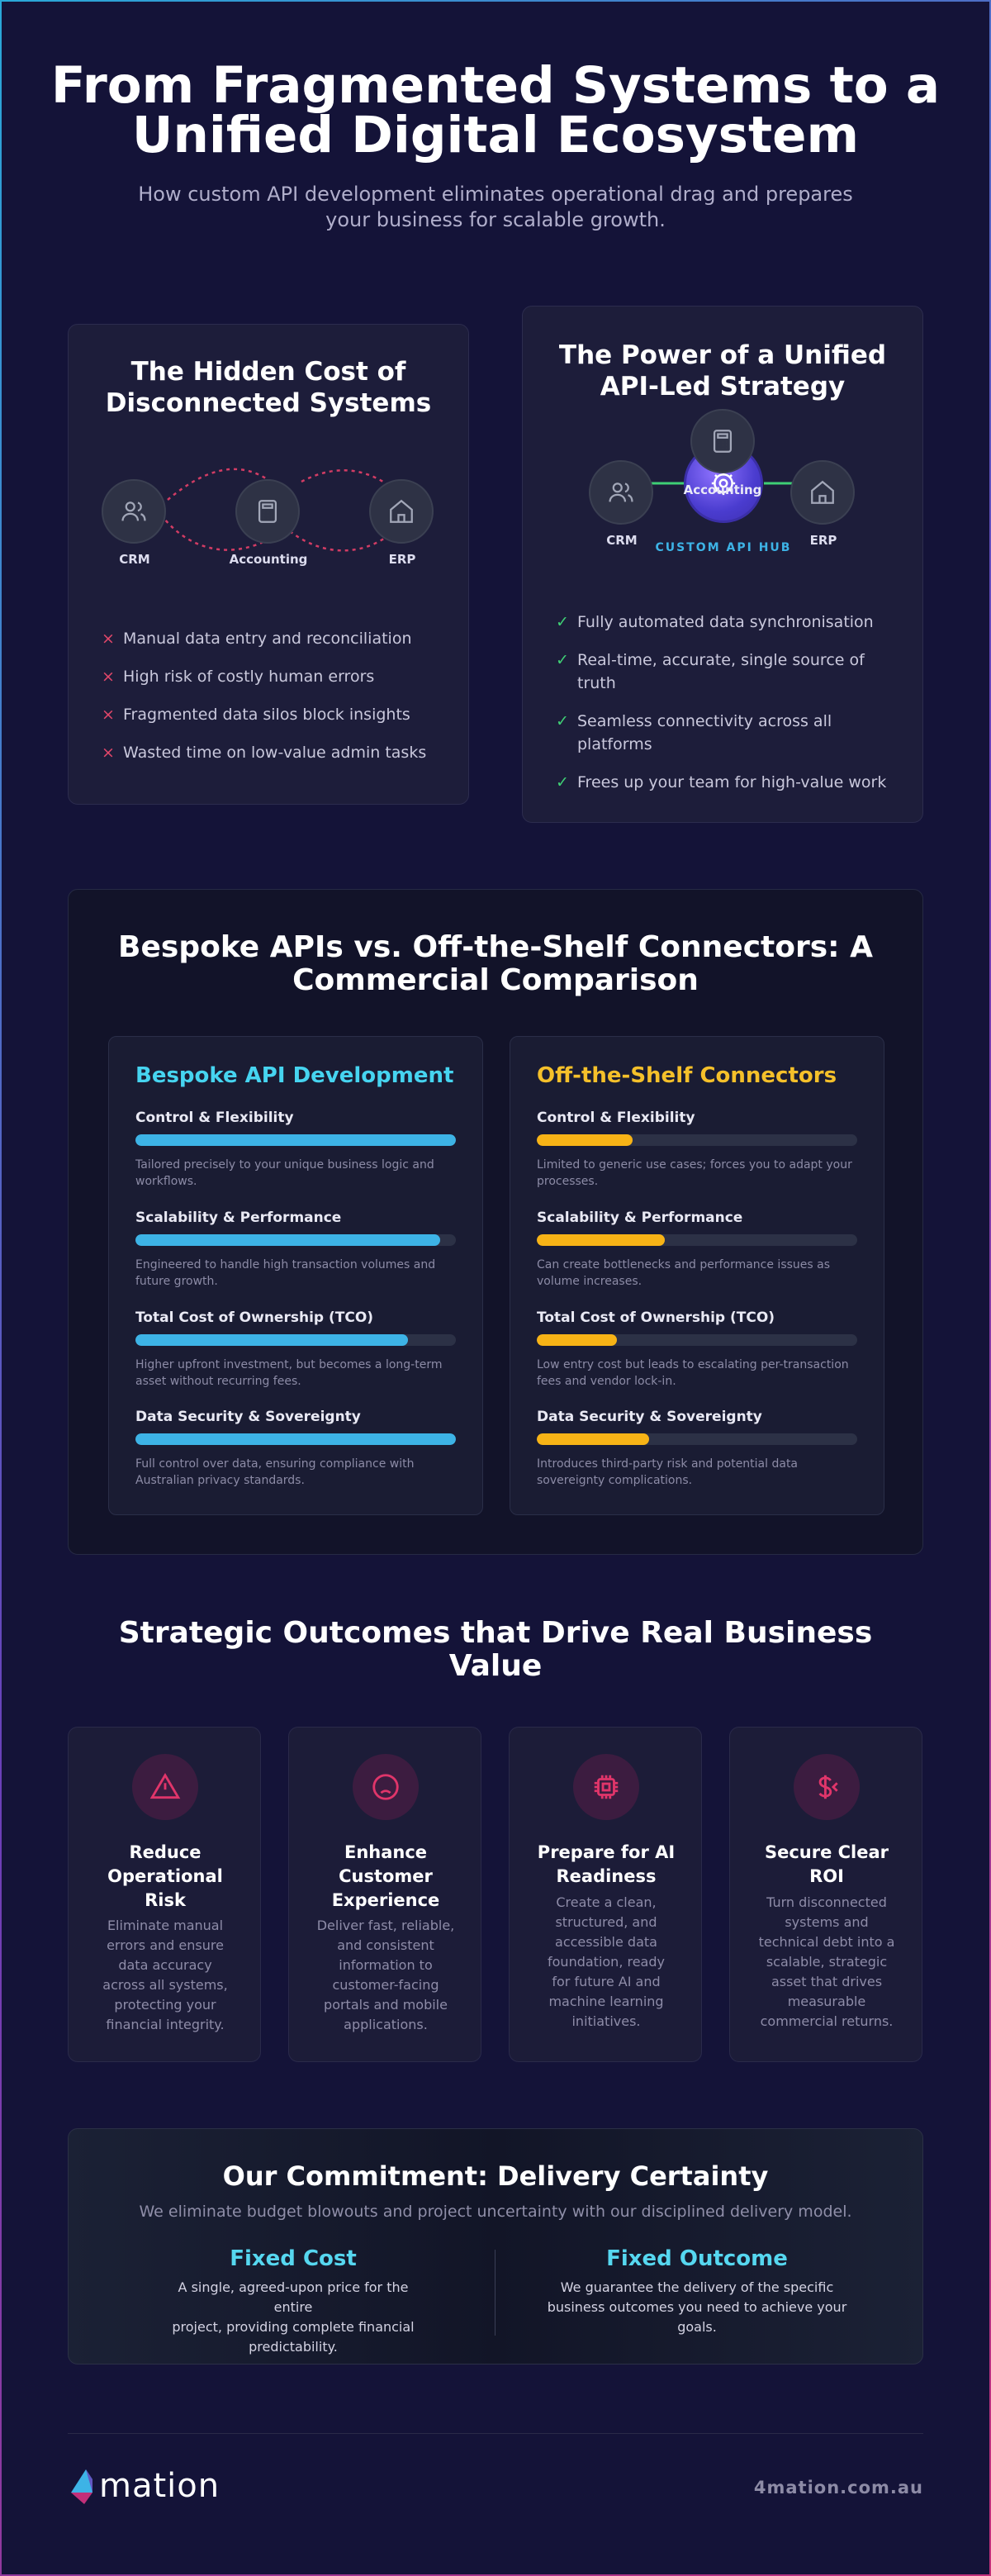 The width and height of the screenshot is (991, 2576). What do you see at coordinates (165, 2005) in the screenshot?
I see `outcome-desc-line: protecting your` at bounding box center [165, 2005].